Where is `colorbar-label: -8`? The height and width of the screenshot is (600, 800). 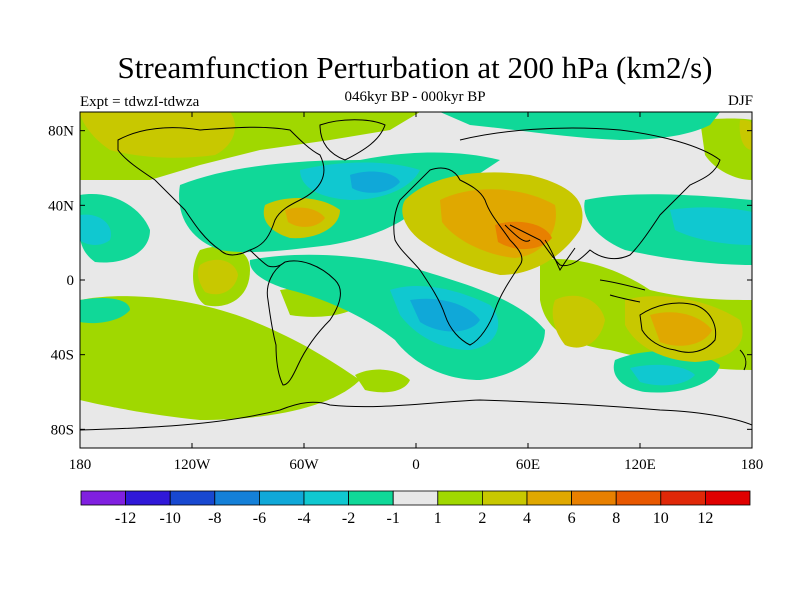 colorbar-label: -8 is located at coordinates (214, 518).